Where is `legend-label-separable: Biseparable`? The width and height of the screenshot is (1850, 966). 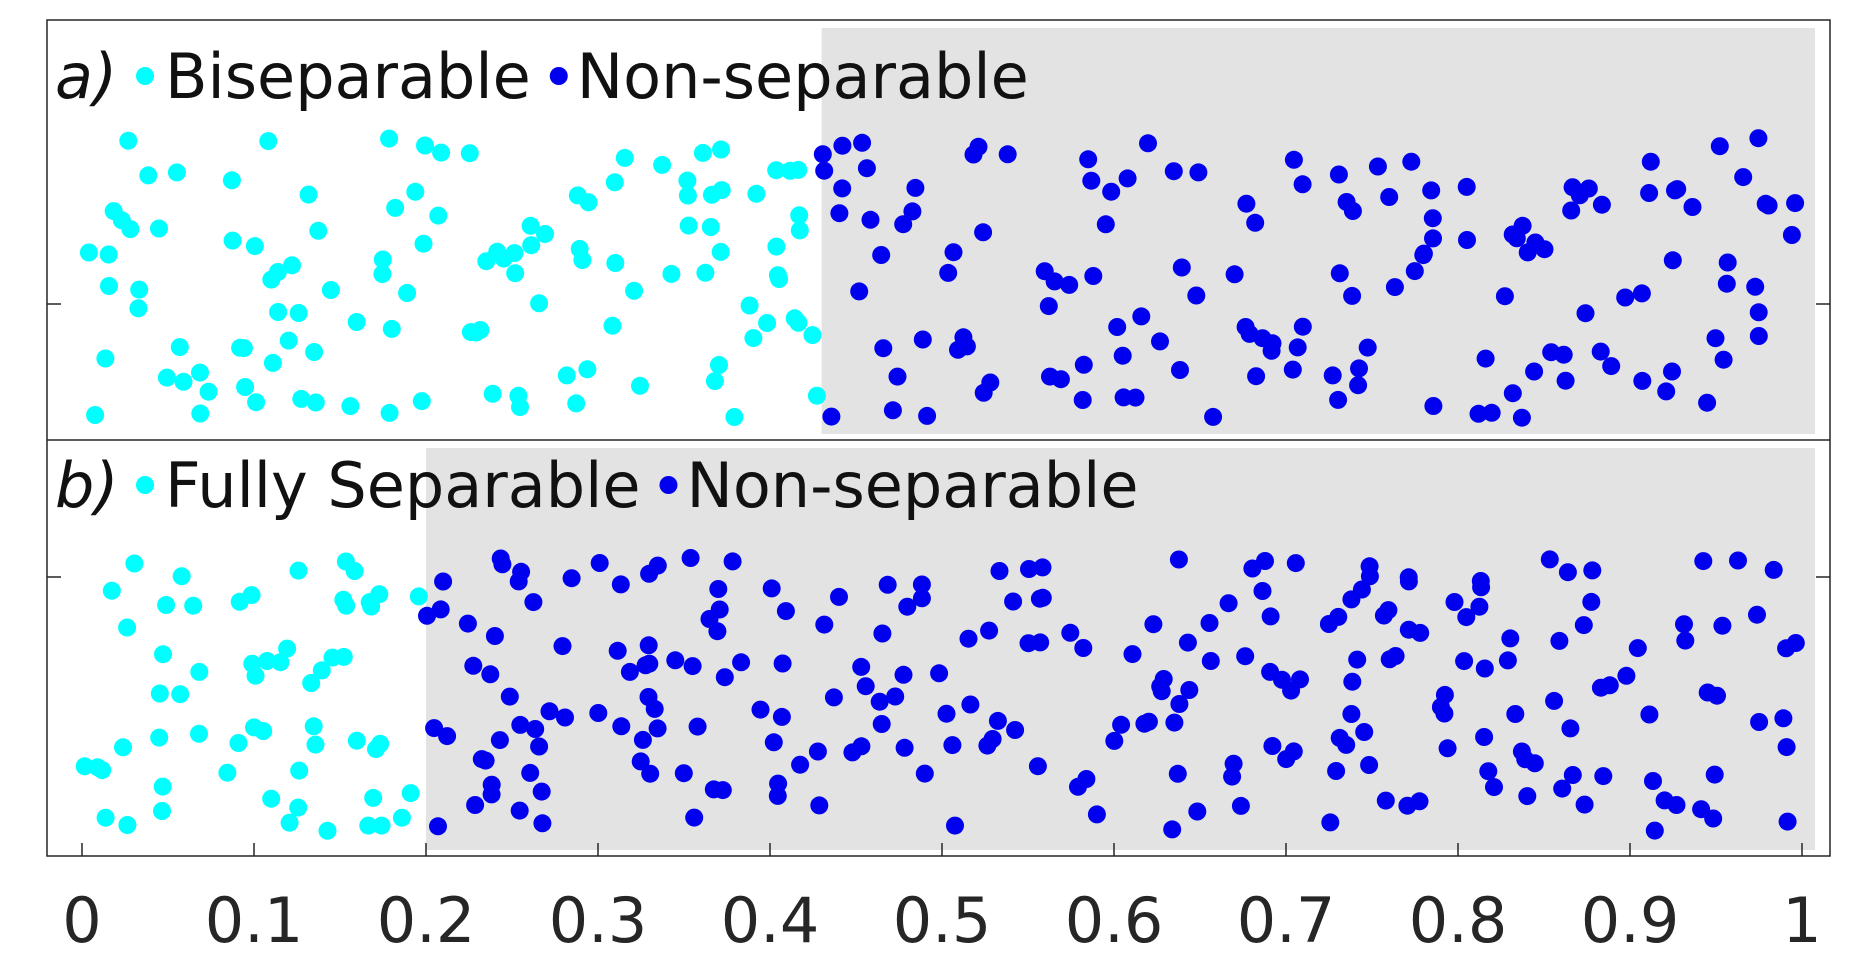 legend-label-separable: Biseparable is located at coordinates (348, 76).